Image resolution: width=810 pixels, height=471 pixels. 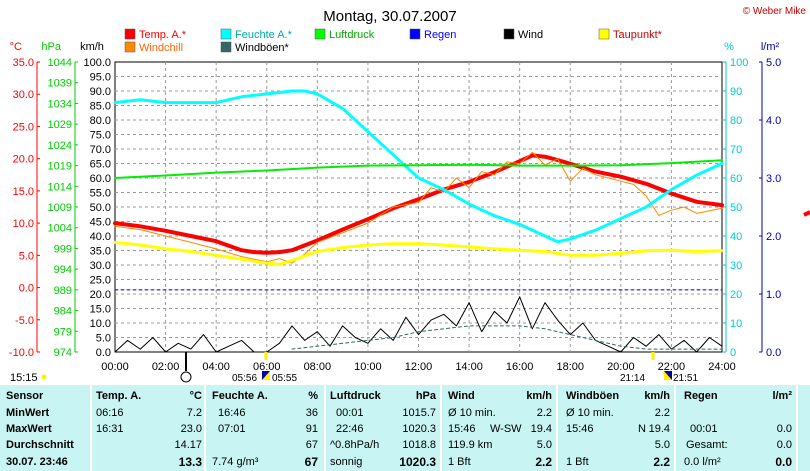 What do you see at coordinates (100, 121) in the screenshot?
I see `wind-tick-label: 80.0` at bounding box center [100, 121].